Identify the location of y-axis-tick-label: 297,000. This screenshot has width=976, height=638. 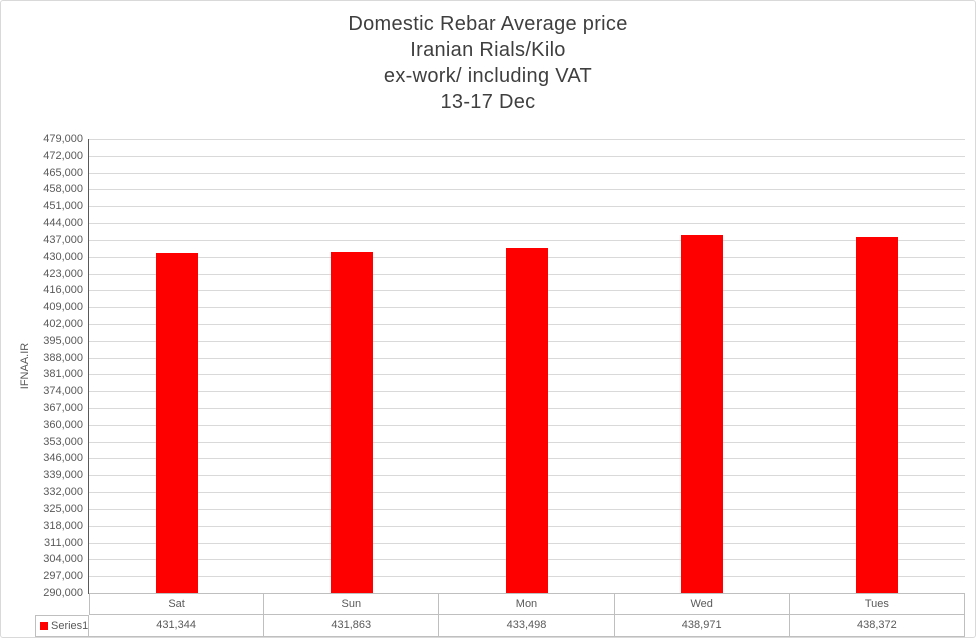
(63, 576).